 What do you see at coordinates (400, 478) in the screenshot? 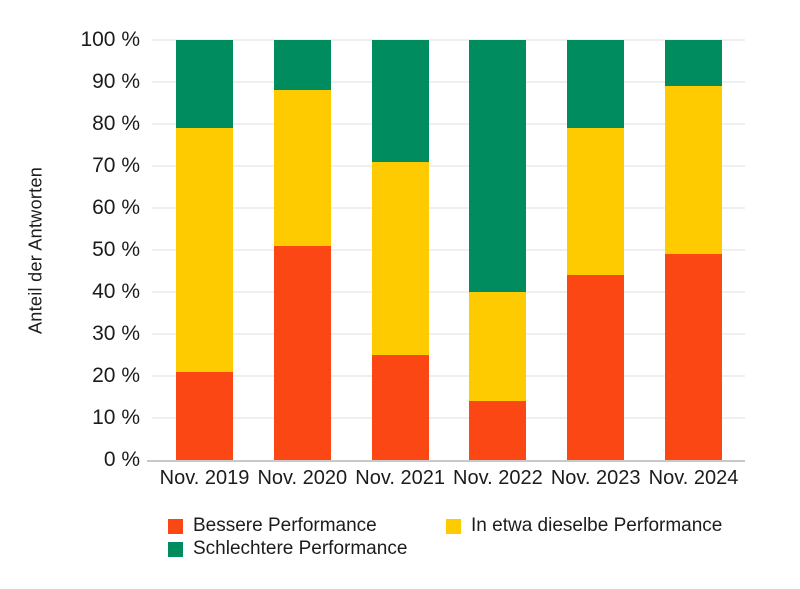
I see `x-tick-label: Nov. 2021` at bounding box center [400, 478].